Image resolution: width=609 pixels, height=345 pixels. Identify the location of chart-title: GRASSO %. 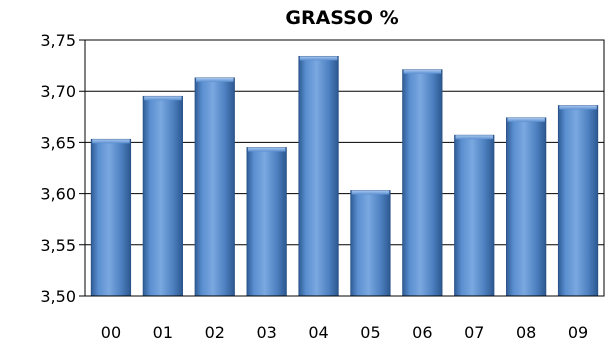
(341, 18).